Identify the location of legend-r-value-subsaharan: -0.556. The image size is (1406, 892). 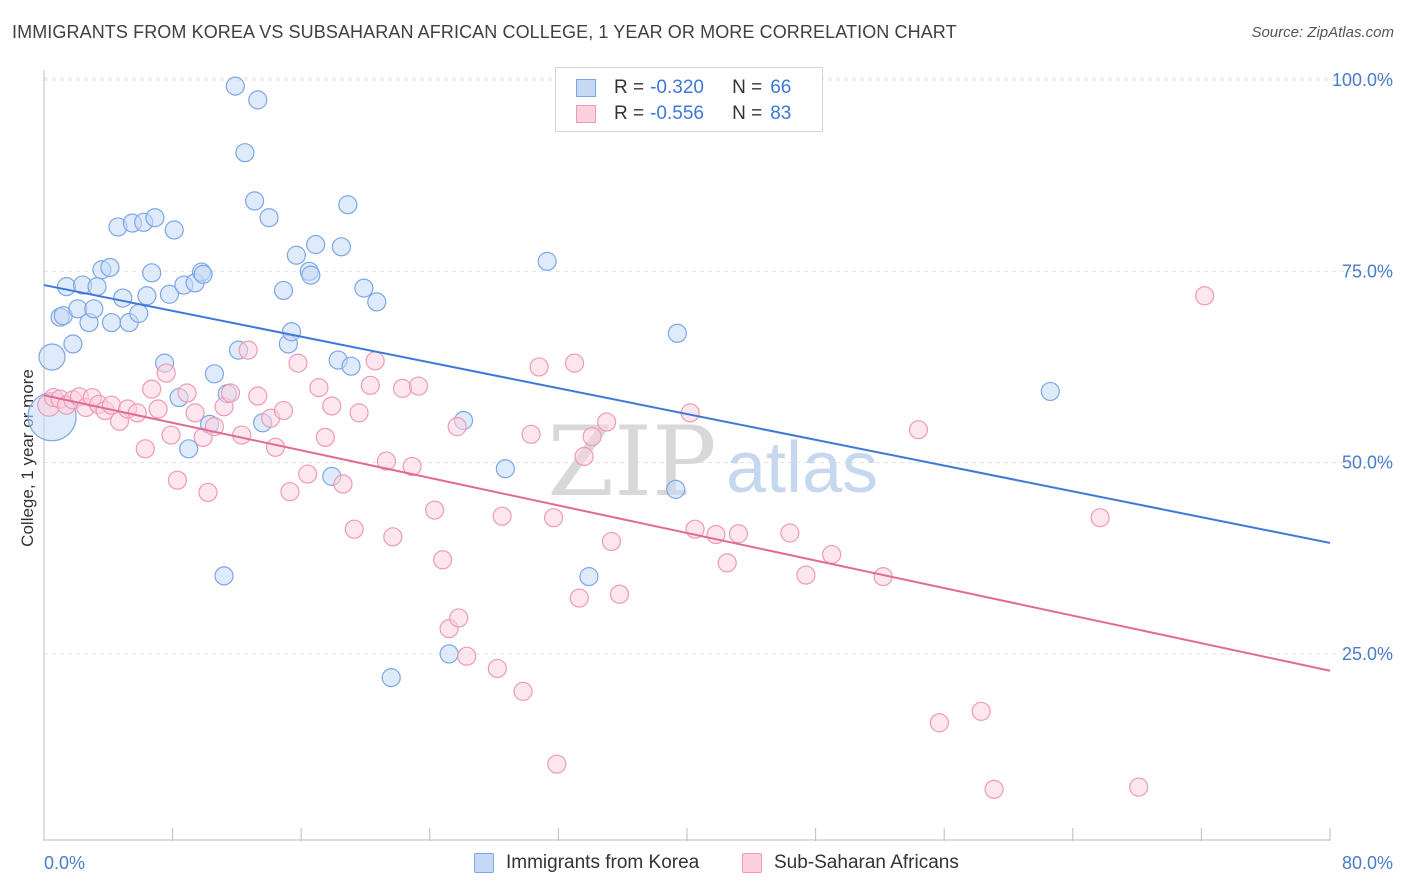
(677, 113).